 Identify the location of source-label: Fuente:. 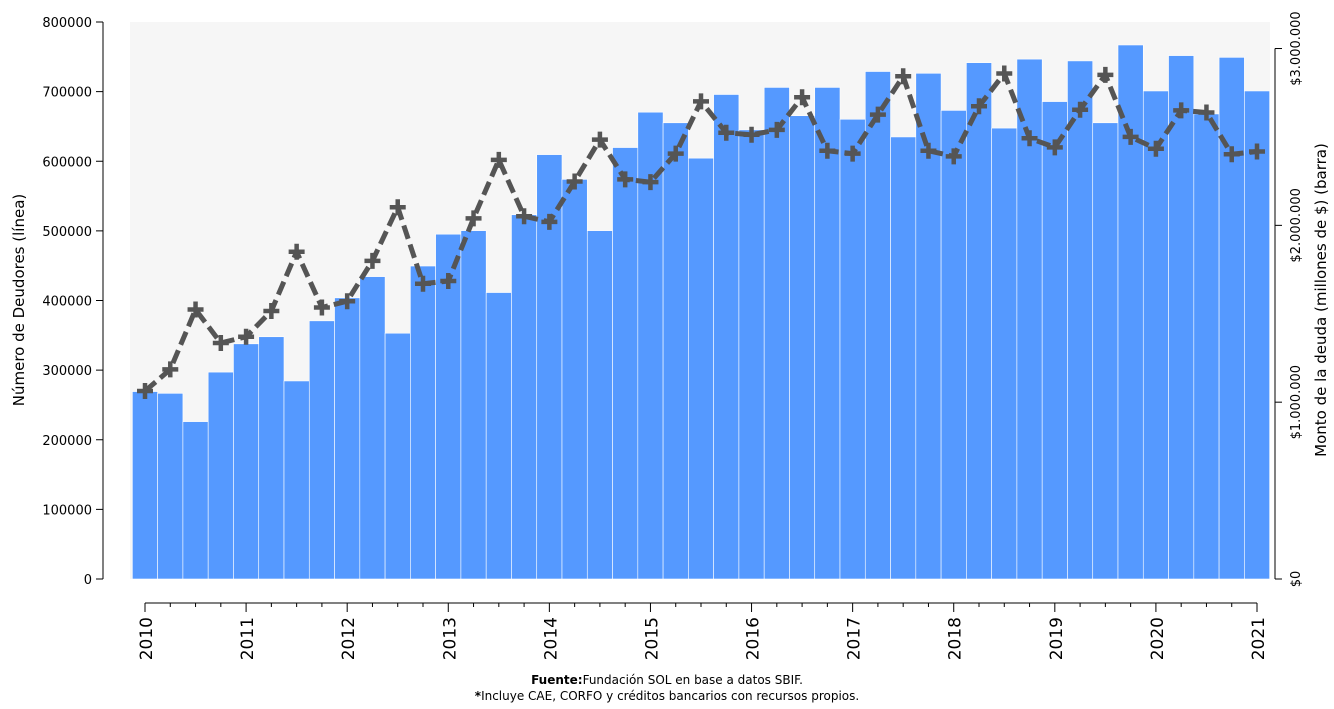
(557, 680).